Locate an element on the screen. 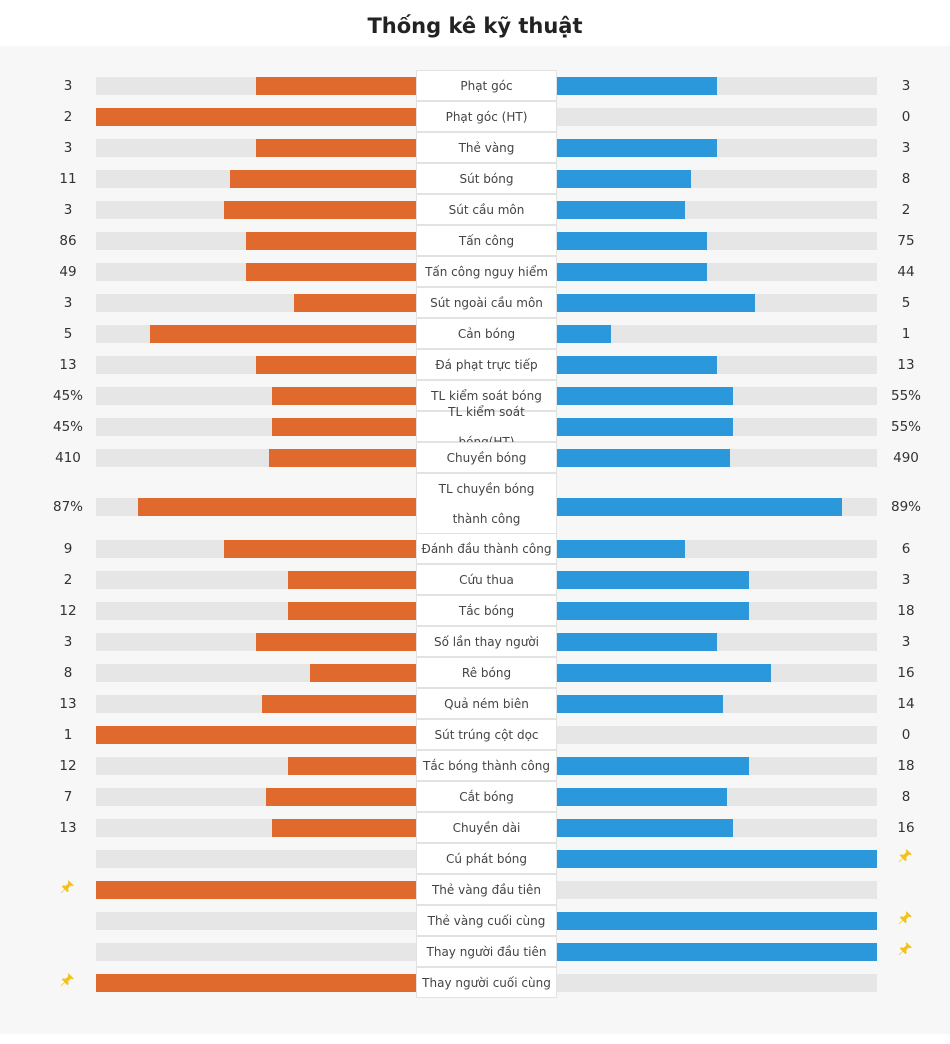  stat-label: Tấn công is located at coordinates (486, 240).